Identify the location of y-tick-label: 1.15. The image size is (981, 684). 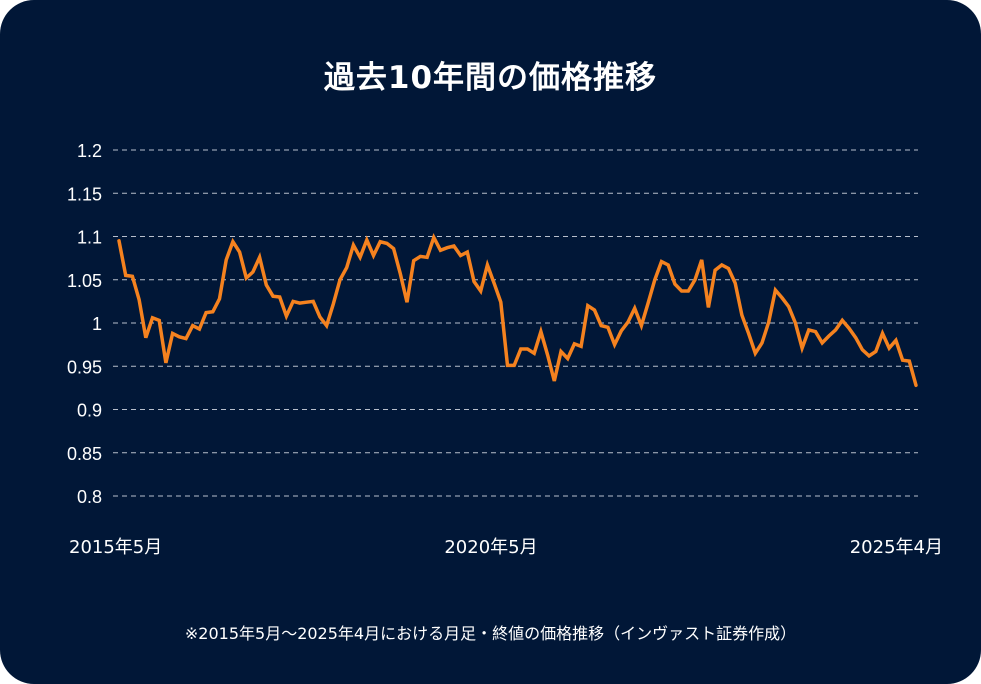
(84, 194).